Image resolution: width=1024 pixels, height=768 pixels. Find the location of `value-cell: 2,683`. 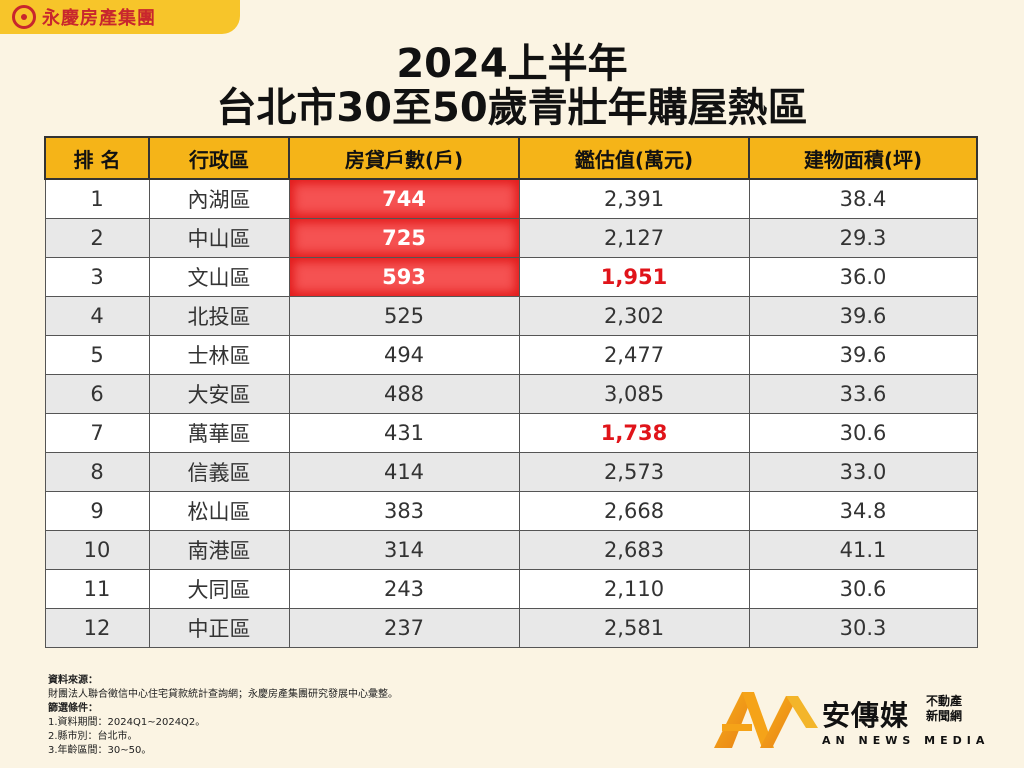

value-cell: 2,683 is located at coordinates (634, 550).